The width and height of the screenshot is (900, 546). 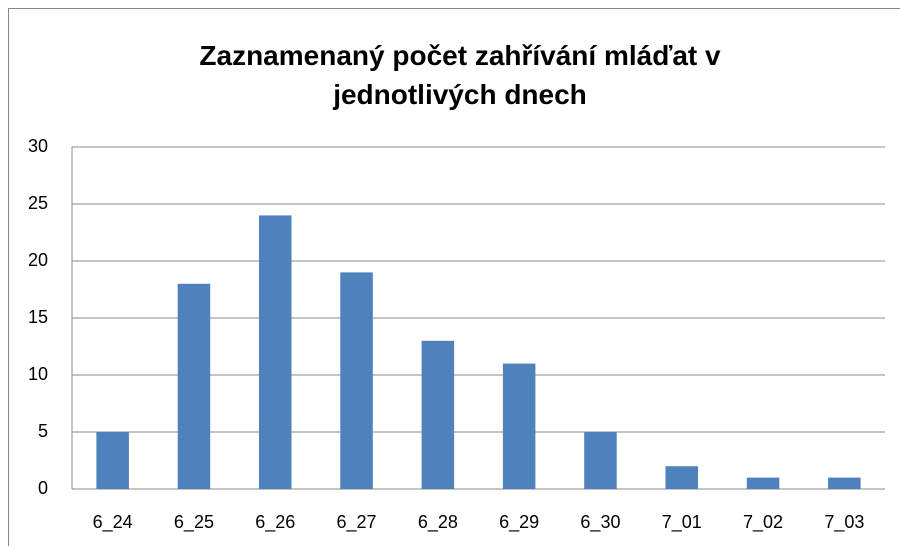 What do you see at coordinates (357, 522) in the screenshot?
I see `x-tick-label: 6_27` at bounding box center [357, 522].